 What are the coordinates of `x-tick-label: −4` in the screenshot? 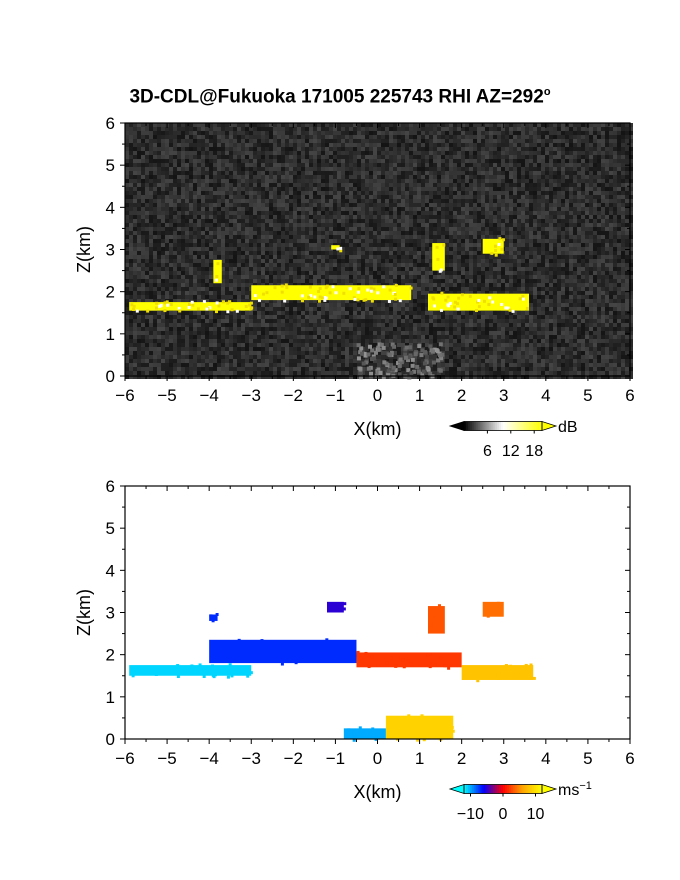 It's located at (208, 395).